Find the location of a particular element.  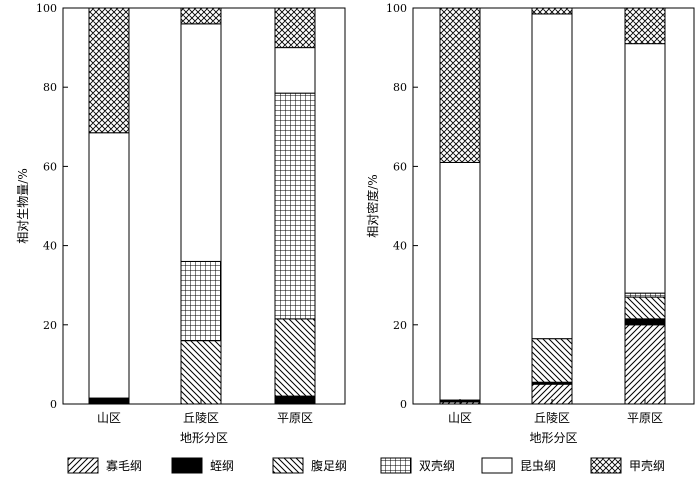

legend-item: 腹足纲 is located at coordinates (309, 465).